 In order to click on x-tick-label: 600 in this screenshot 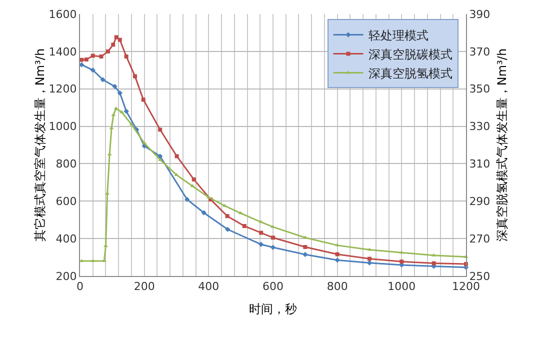, I will do `click(273, 287)`.